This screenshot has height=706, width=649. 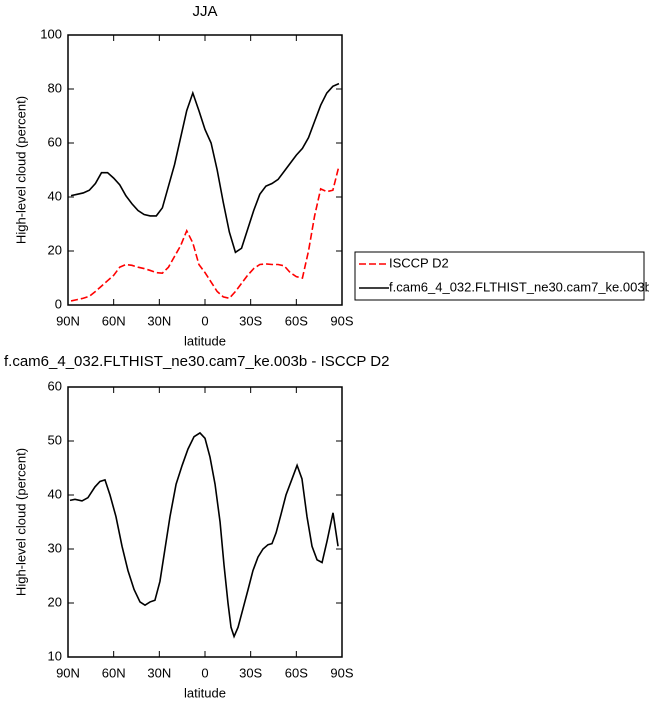 I want to click on y-tick-label: 50, so click(x=55, y=439).